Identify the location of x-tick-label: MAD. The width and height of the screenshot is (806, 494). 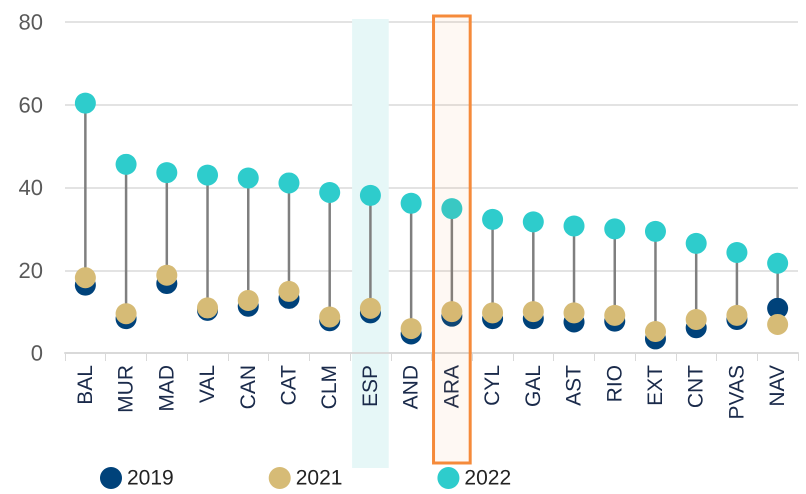
(166, 388).